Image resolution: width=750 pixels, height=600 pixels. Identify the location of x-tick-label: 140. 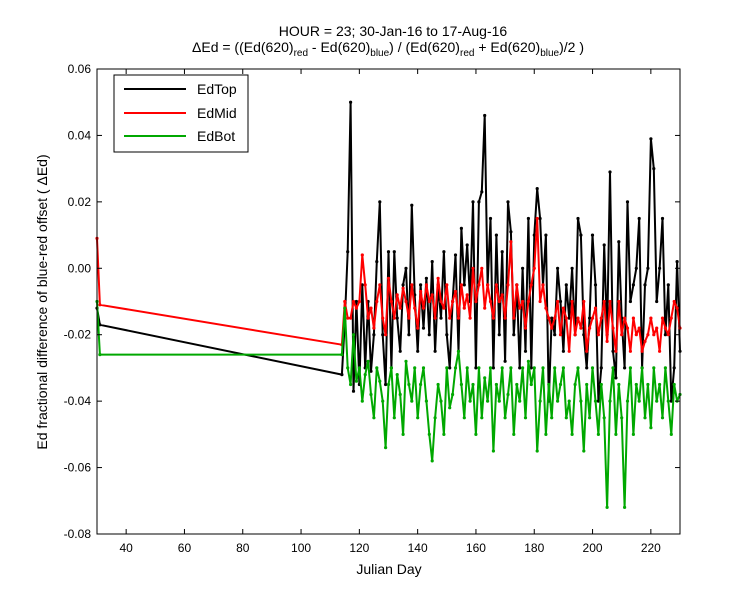
(418, 548).